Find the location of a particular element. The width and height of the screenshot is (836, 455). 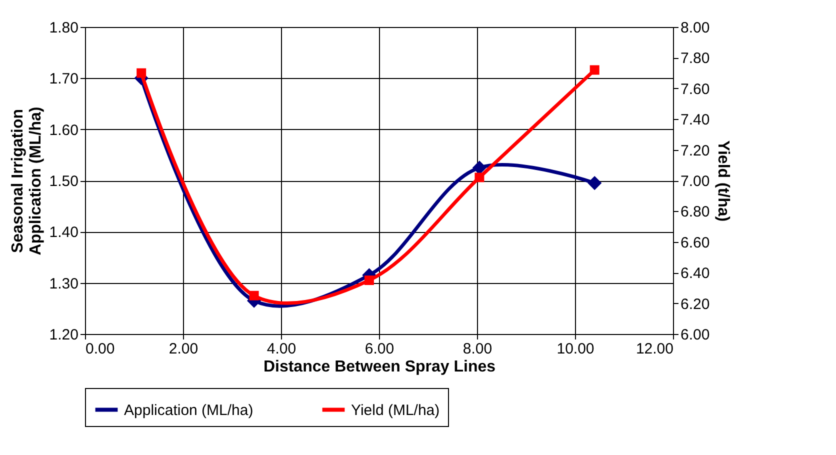

y-tick-label: 1.40 is located at coordinates (63, 233).